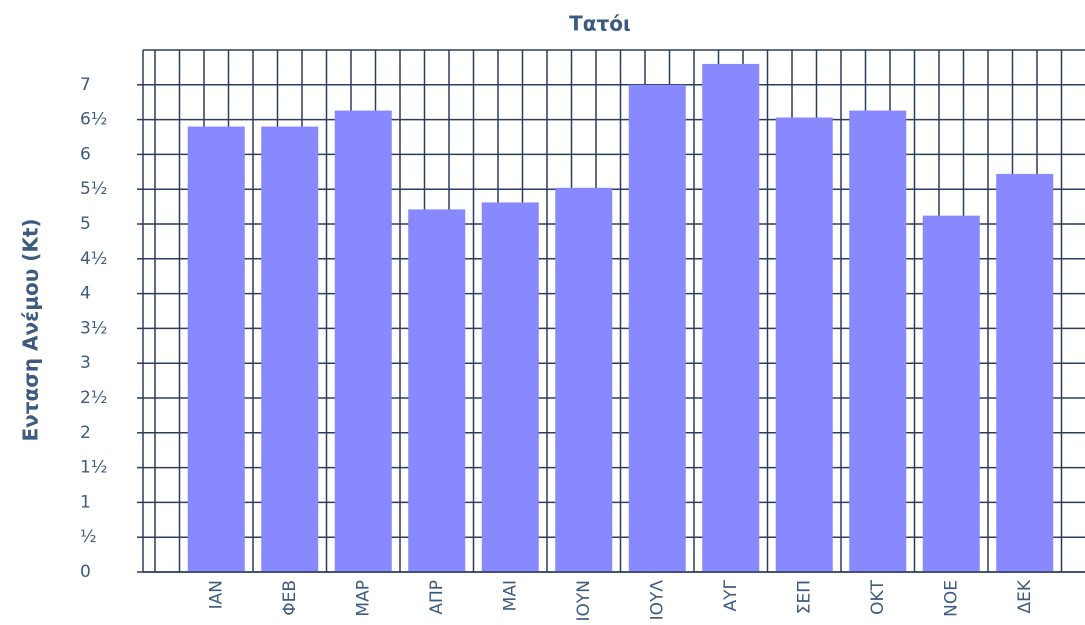 This screenshot has width=1085, height=625. Describe the element at coordinates (584, 601) in the screenshot. I see `x-tick-label: ΙΟΥΝ` at that location.